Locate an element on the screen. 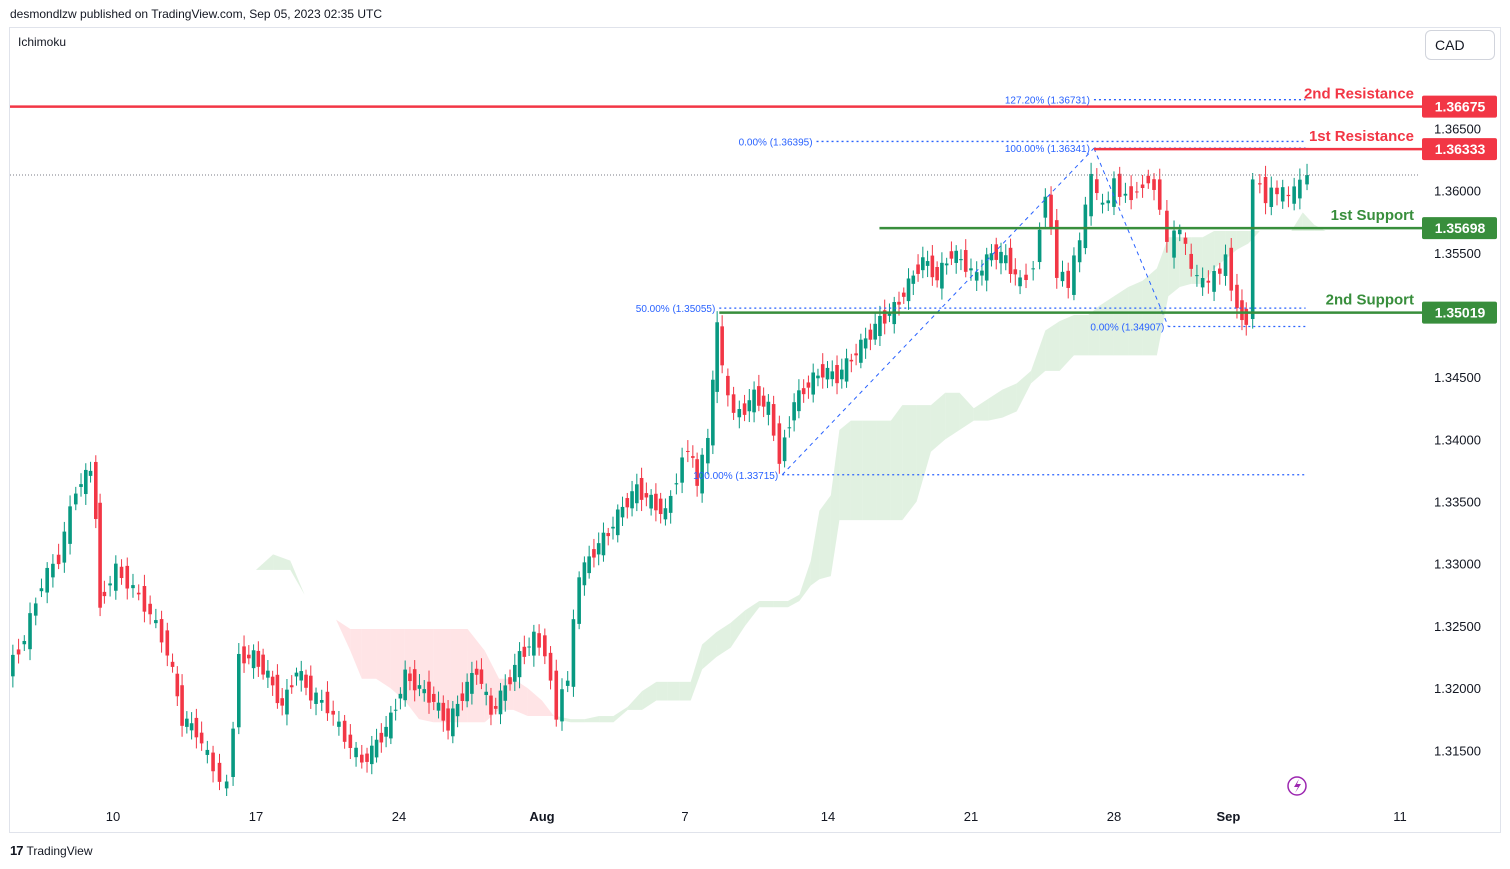 This screenshot has height=869, width=1510. time-axis: 10 17 24 Aug 7 14 21 28 Sep 11 is located at coordinates (756, 816).